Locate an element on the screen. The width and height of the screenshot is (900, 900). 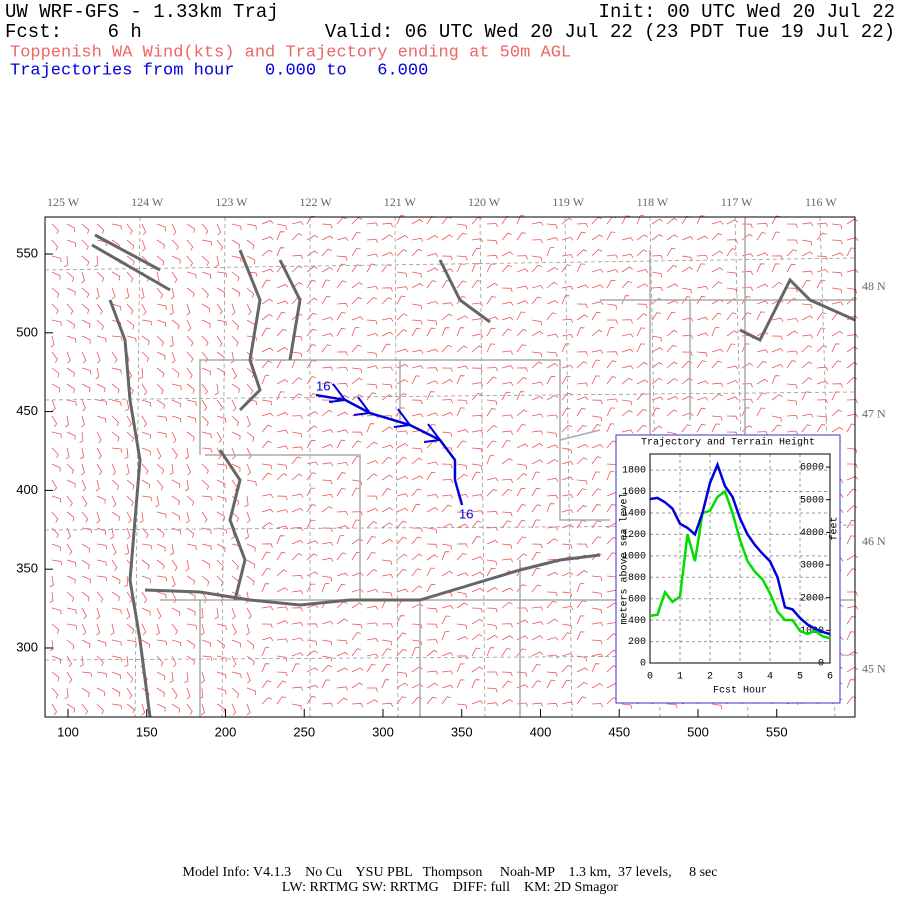
longitude-label: 121 W is located at coordinates (400, 202).